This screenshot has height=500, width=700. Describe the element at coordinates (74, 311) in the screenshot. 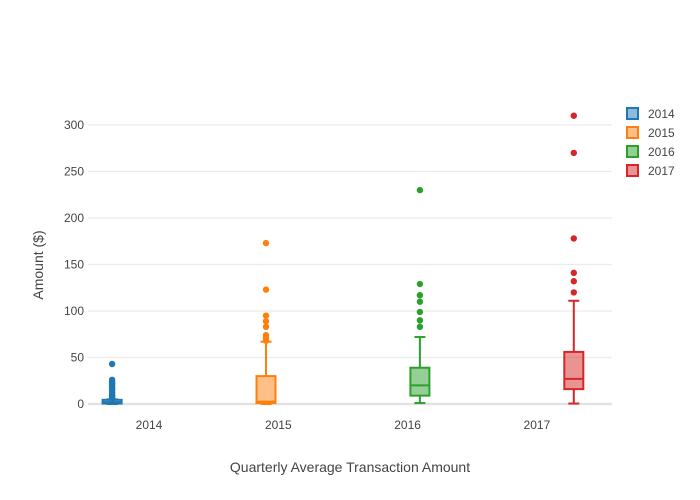

I see `y-tick-label-100: 100` at that location.